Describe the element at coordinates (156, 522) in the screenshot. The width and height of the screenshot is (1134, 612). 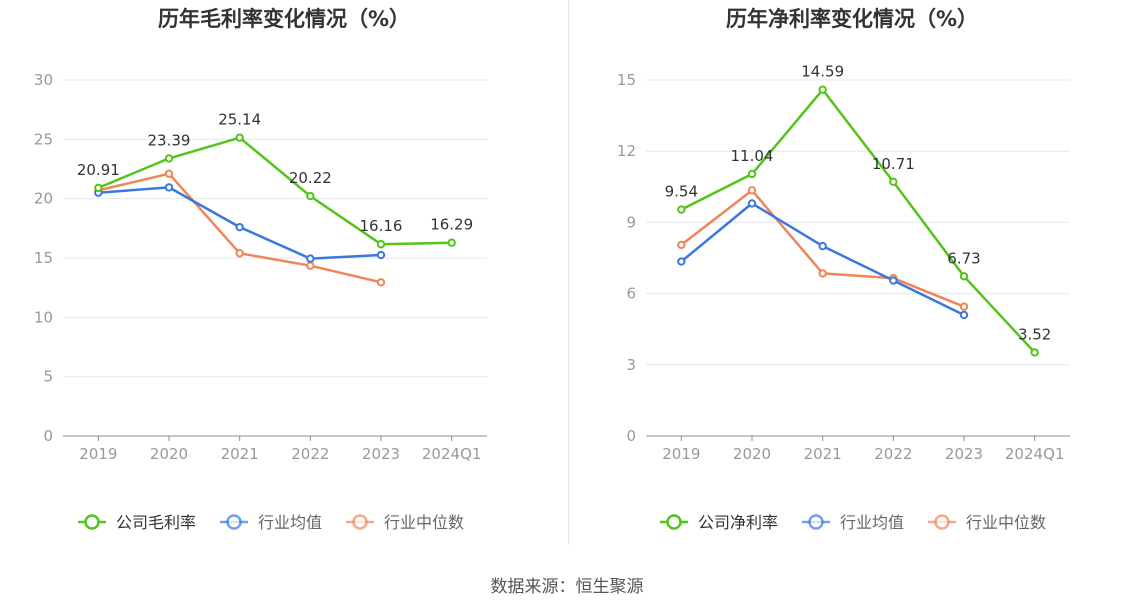
I see `legend-label-gross-company: 公司毛利率` at that location.